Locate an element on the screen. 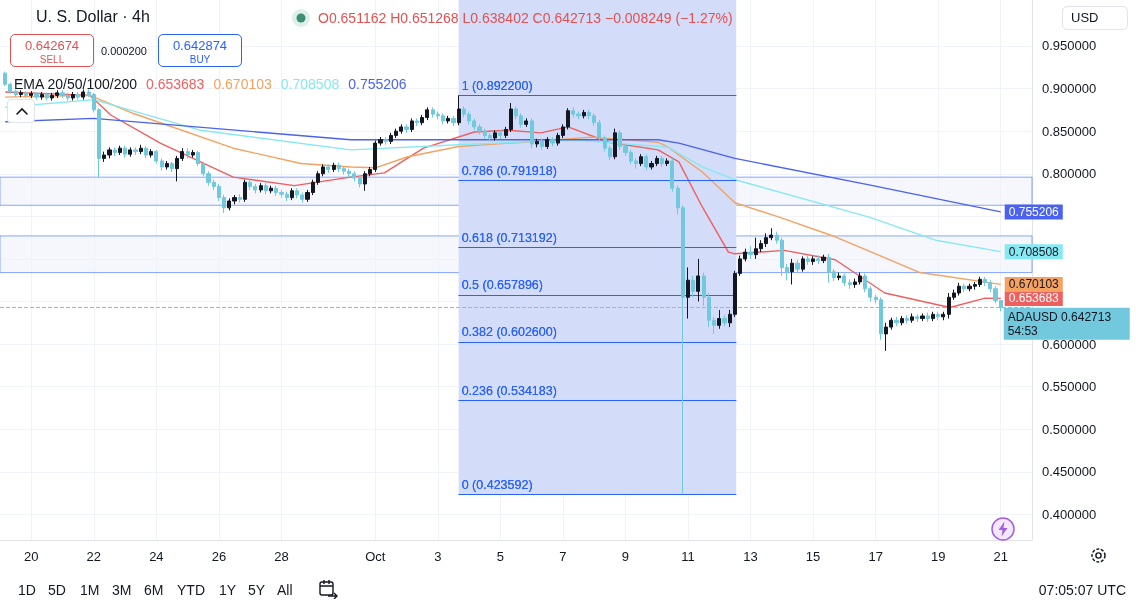  data-label: 0.708508 is located at coordinates (1034, 251).